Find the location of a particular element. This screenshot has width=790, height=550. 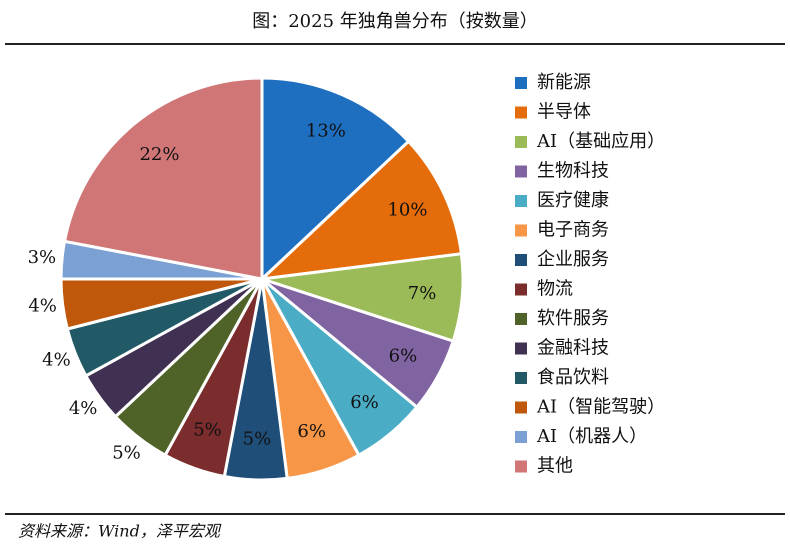

legend-label: AI（机器人） is located at coordinates (591, 436).